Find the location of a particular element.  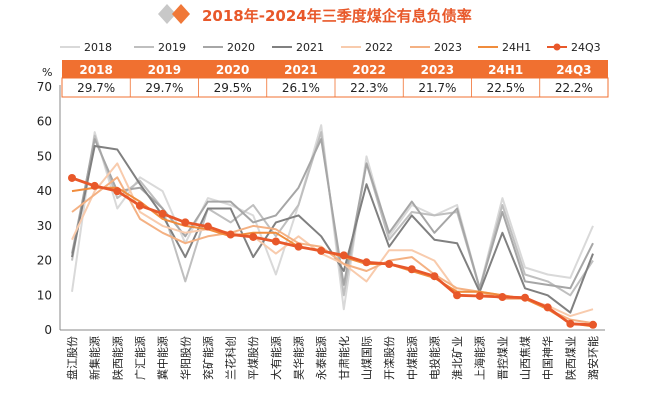

title-diamond-orange-icon is located at coordinates (181, 14).